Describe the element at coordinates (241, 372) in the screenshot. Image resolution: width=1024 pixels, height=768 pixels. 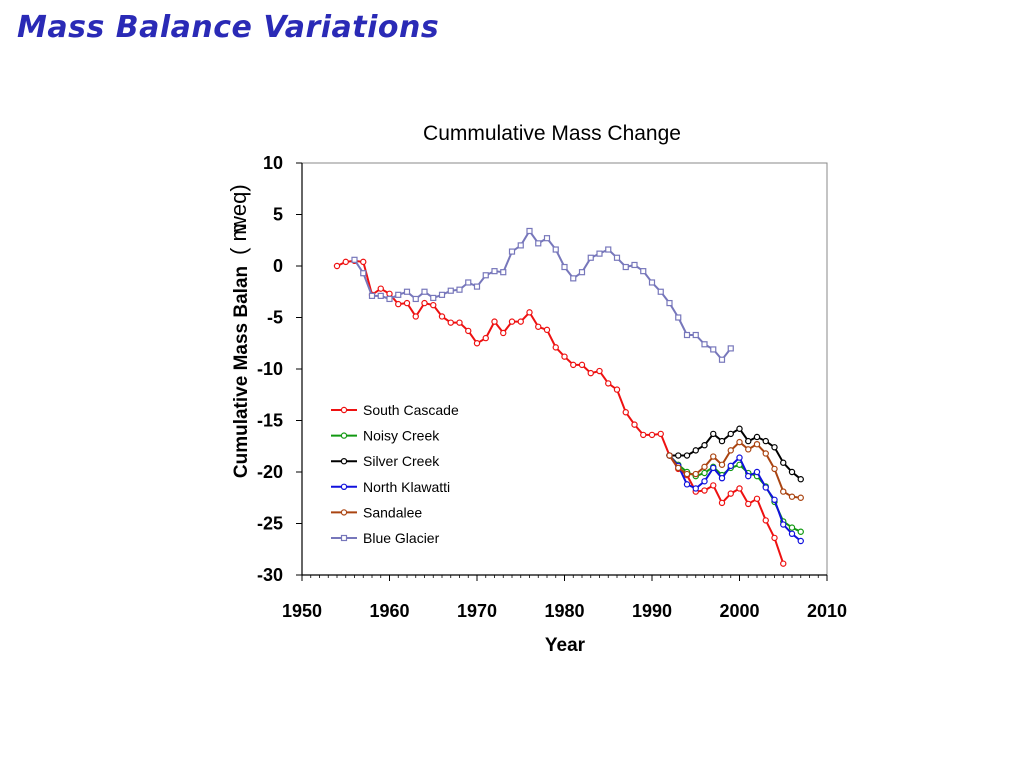
I see `y-axis-label-text: Cumulative Mass Balan` at that location.